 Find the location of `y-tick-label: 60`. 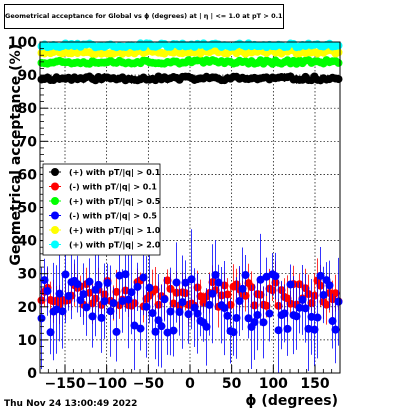

y-tick-label: 60 is located at coordinates (28, 175).